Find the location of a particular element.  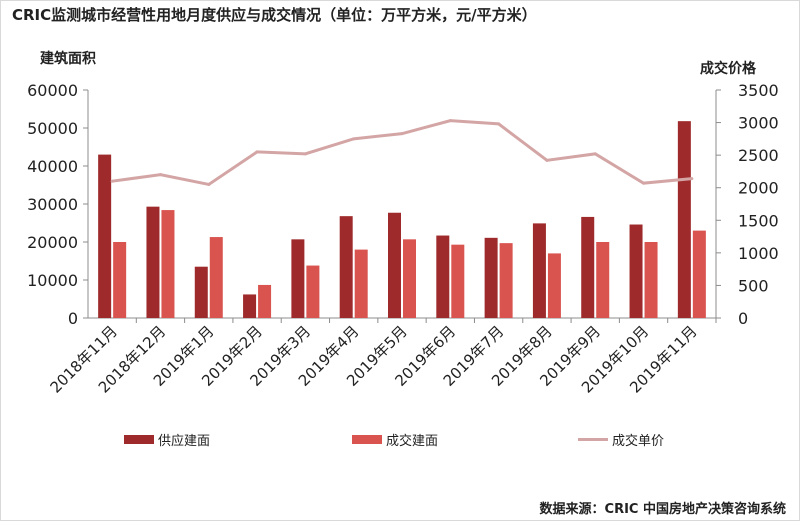

left-tick-label: 60000 is located at coordinates (52, 90).